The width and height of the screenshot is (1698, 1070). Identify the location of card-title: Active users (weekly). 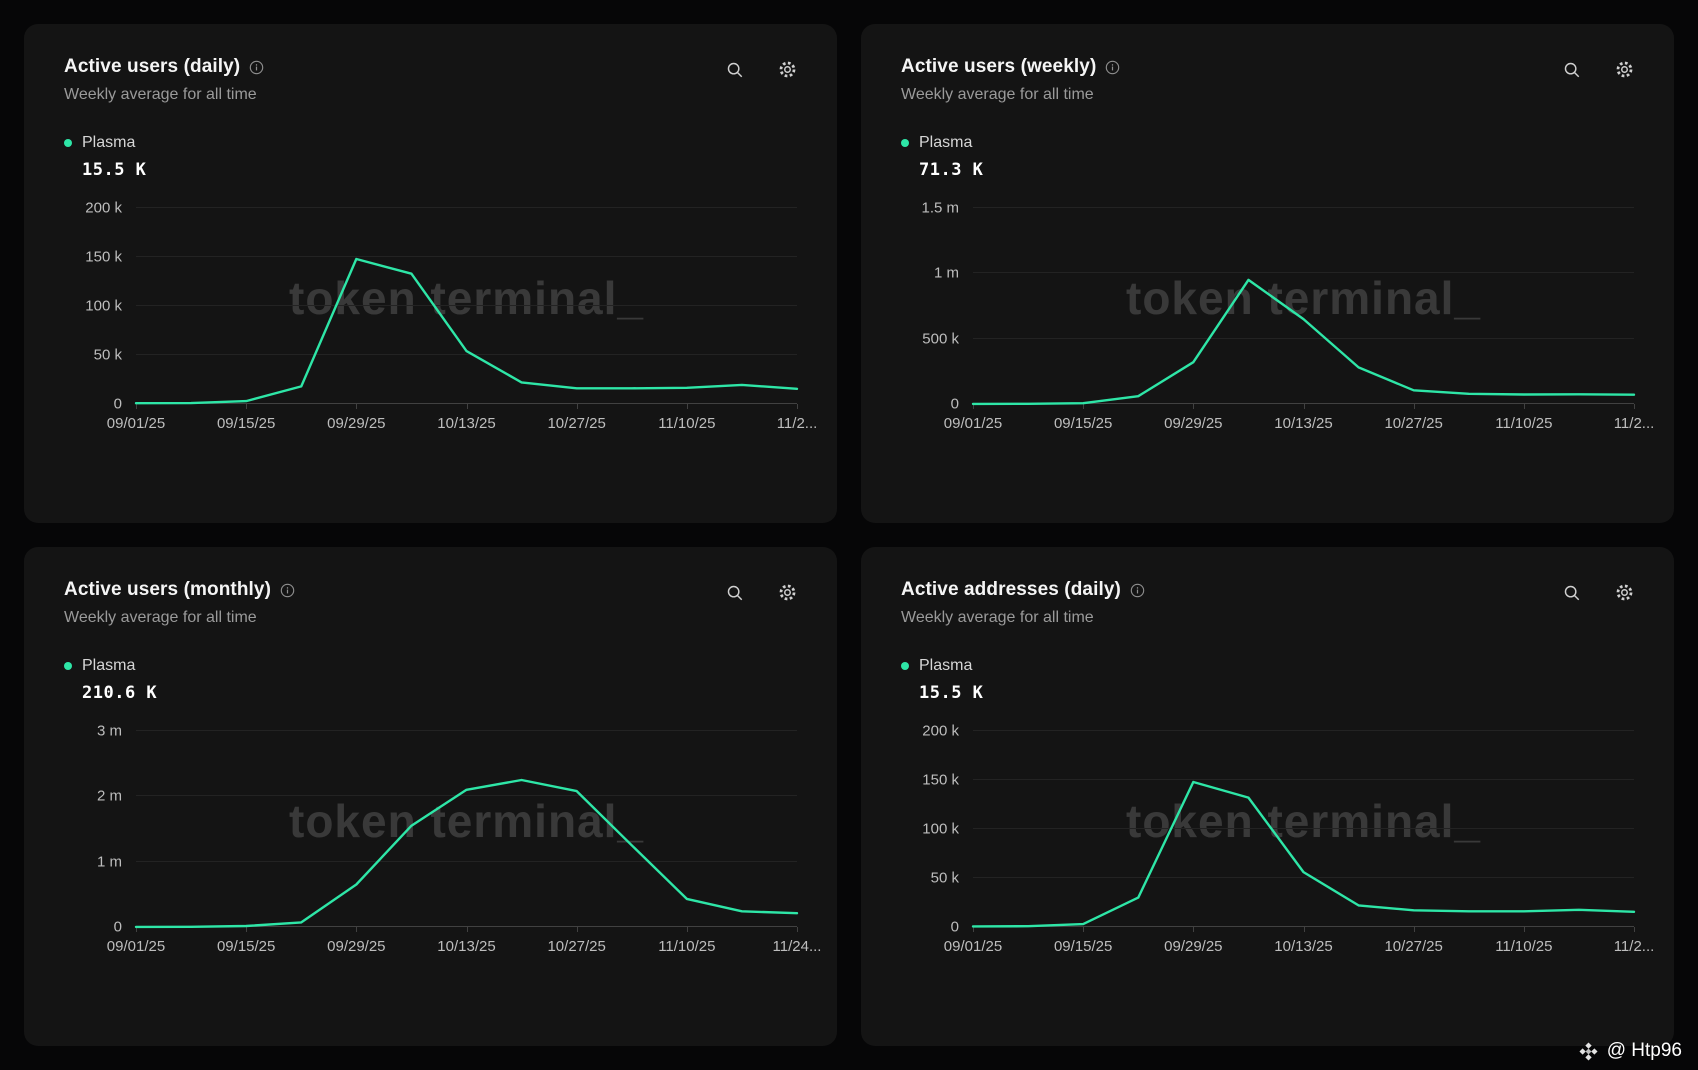
(999, 66).